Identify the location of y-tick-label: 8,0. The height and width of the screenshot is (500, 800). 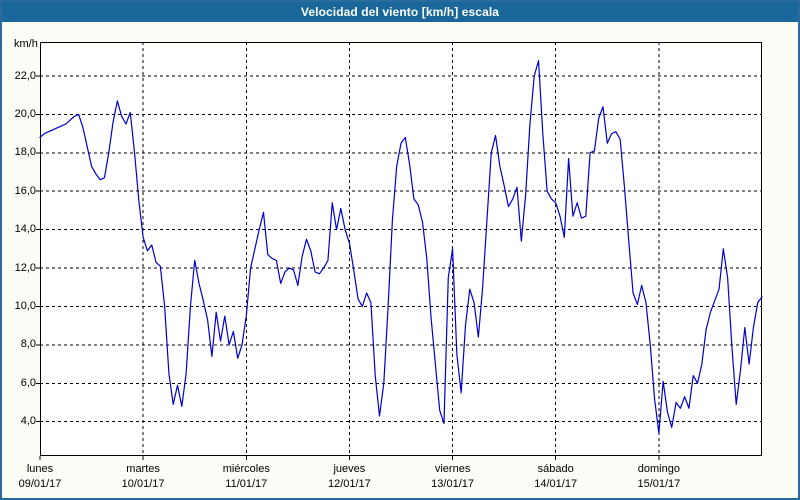
(28, 344).